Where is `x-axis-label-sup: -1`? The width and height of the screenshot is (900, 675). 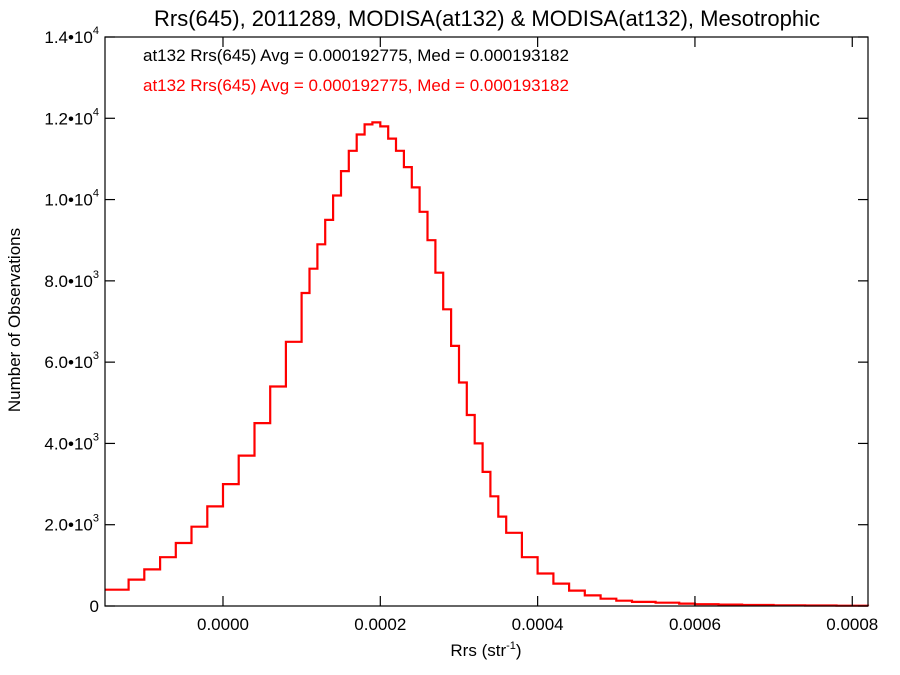 x-axis-label-sup: -1 is located at coordinates (511, 646).